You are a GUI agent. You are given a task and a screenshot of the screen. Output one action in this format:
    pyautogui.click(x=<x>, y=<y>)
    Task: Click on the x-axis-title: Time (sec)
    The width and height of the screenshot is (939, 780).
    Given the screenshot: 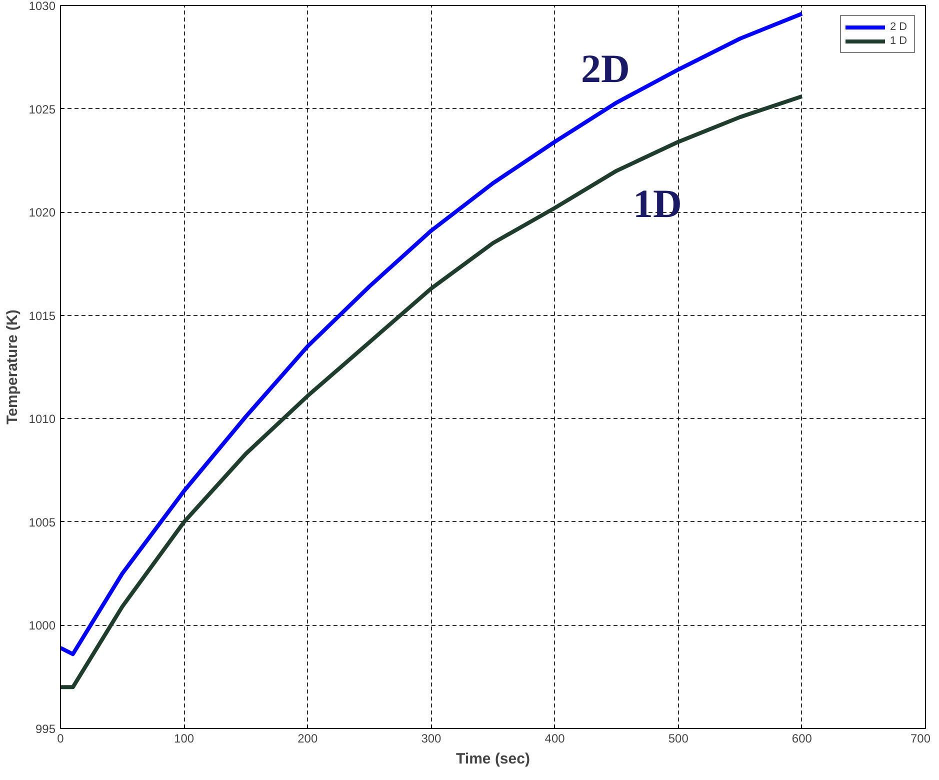 What is the action you would take?
    pyautogui.click(x=493, y=759)
    